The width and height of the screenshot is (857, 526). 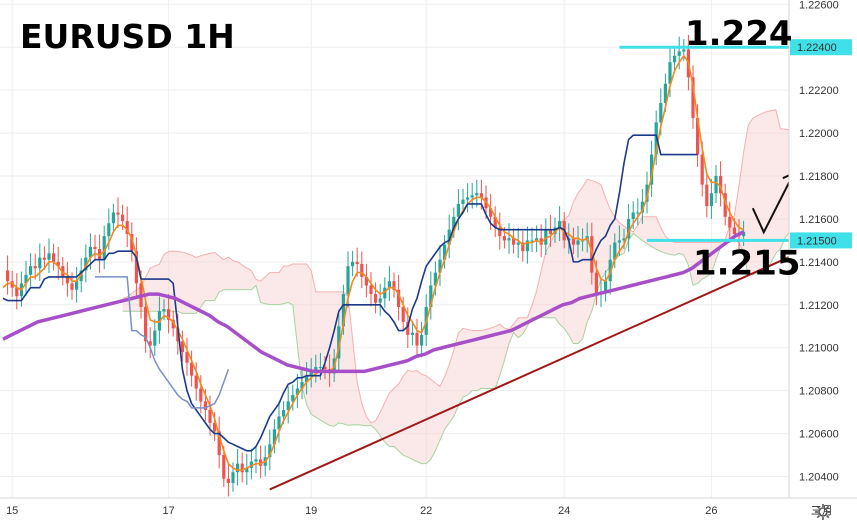 What do you see at coordinates (819, 177) in the screenshot?
I see `price-tick-label: 1.21800` at bounding box center [819, 177].